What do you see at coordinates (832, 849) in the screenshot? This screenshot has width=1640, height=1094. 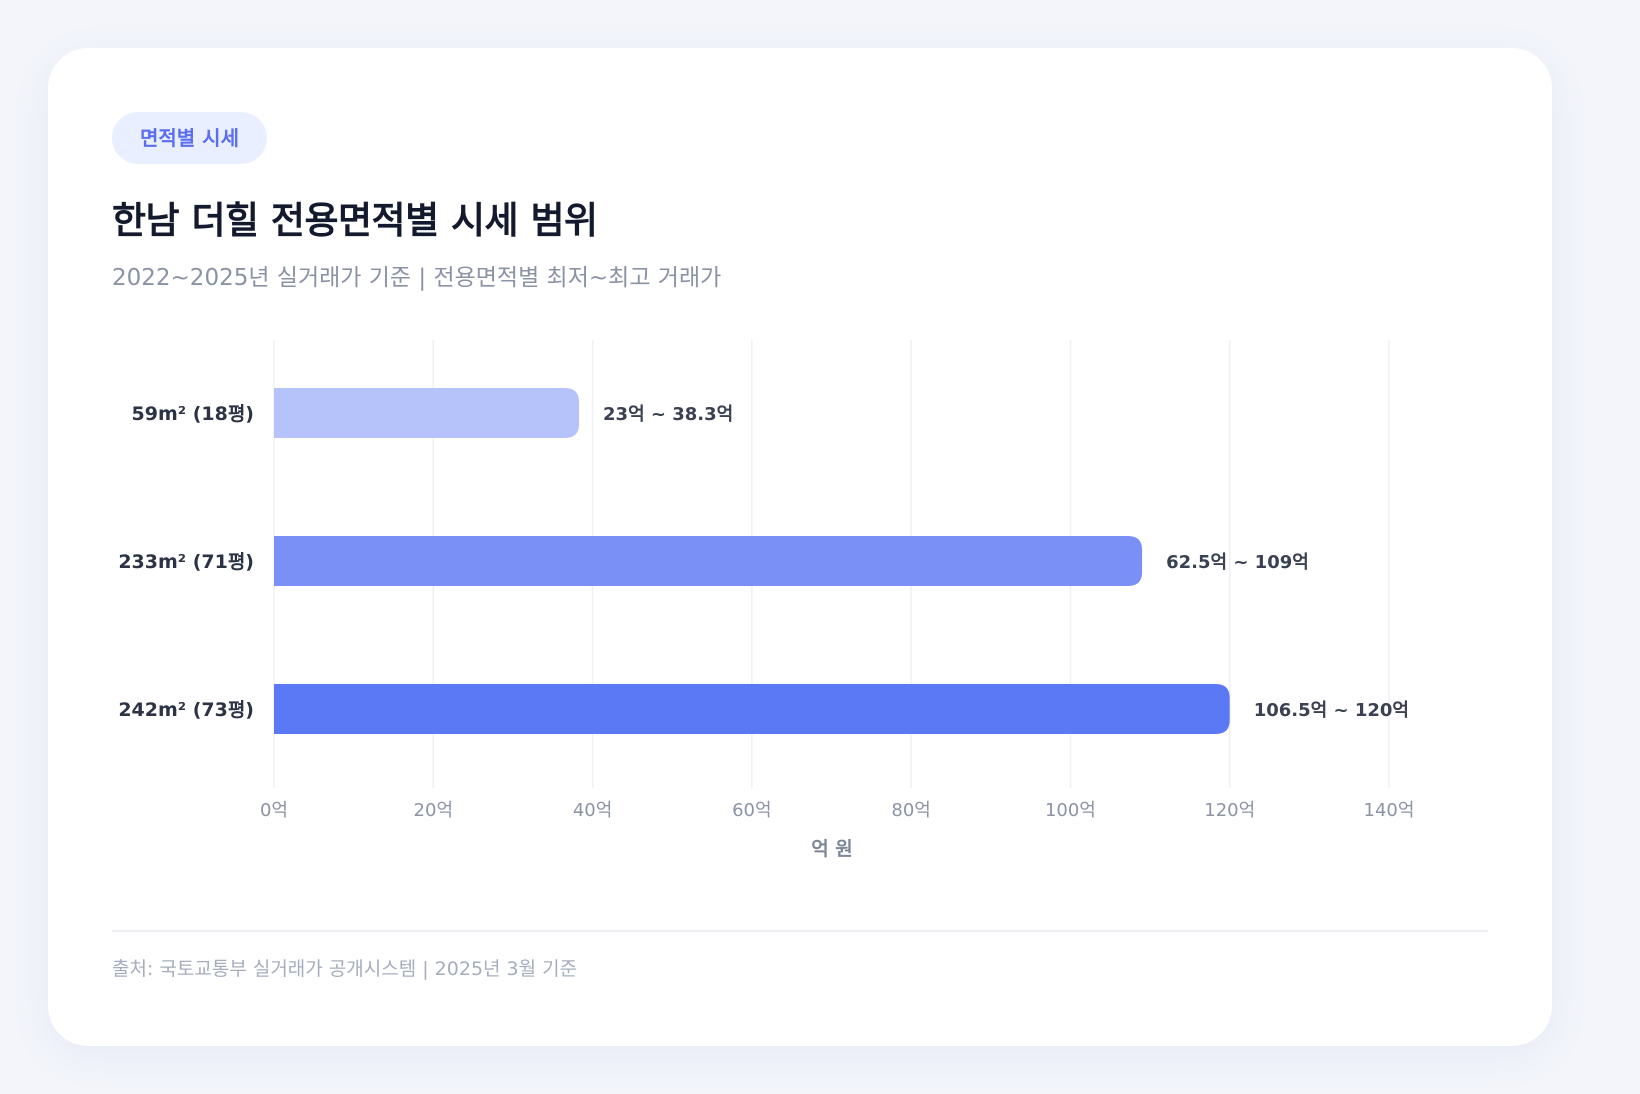 I see `x-axis-title: 억 원` at bounding box center [832, 849].